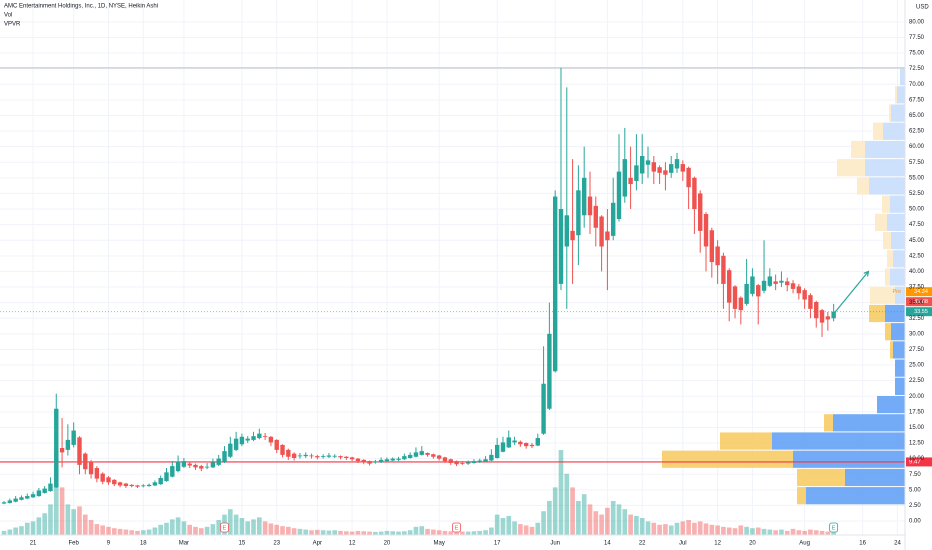 The height and width of the screenshot is (550, 932). Describe the element at coordinates (917, 132) in the screenshot. I see `y-tick-label: 62.50` at that location.